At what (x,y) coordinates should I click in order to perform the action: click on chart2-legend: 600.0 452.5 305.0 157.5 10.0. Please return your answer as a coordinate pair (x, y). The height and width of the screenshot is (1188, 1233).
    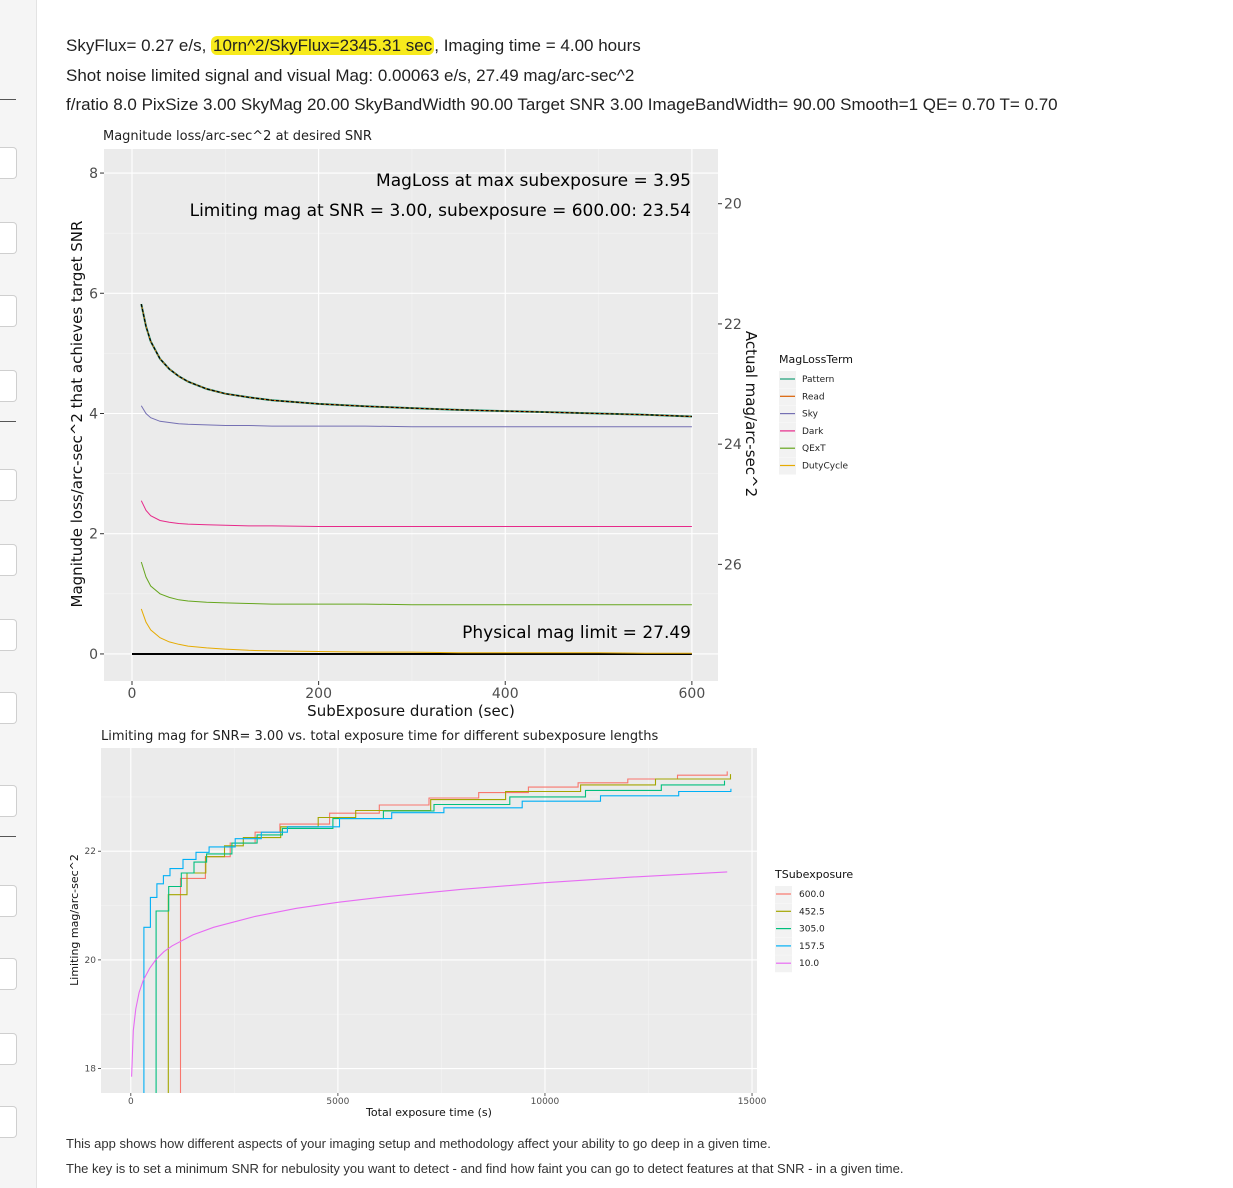
    Looking at the image, I should click on (800, 929).